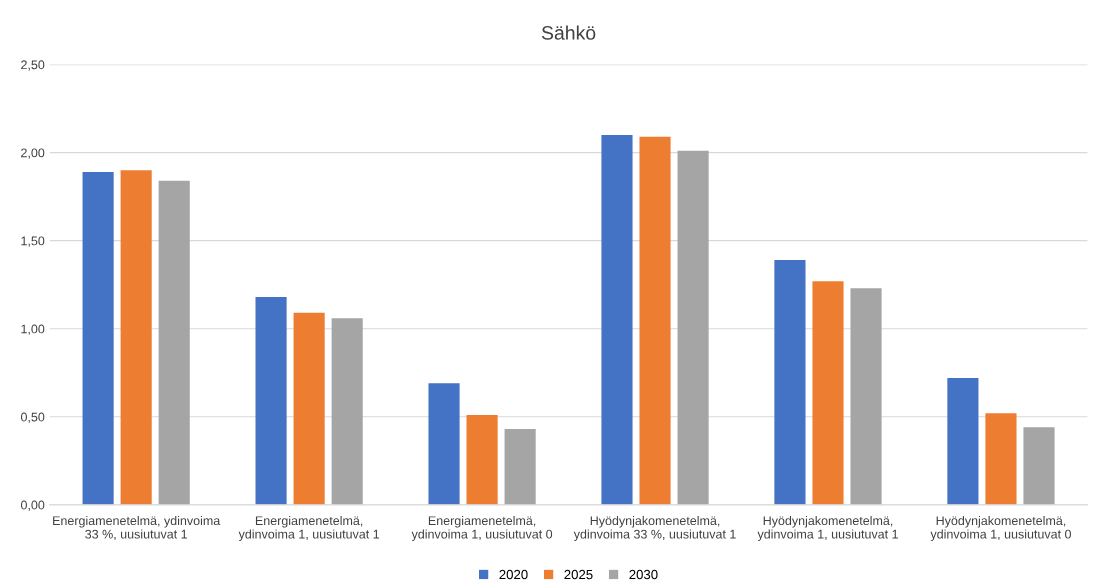 The image size is (1104, 587). Describe the element at coordinates (513, 574) in the screenshot. I see `legend-label: 2020` at that location.